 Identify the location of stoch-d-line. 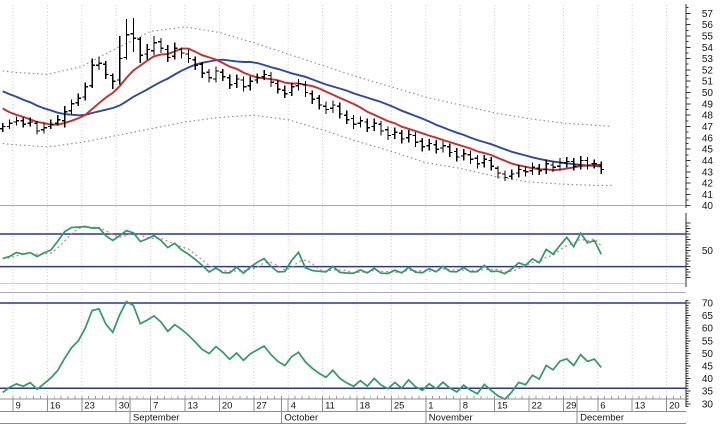
(302, 250).